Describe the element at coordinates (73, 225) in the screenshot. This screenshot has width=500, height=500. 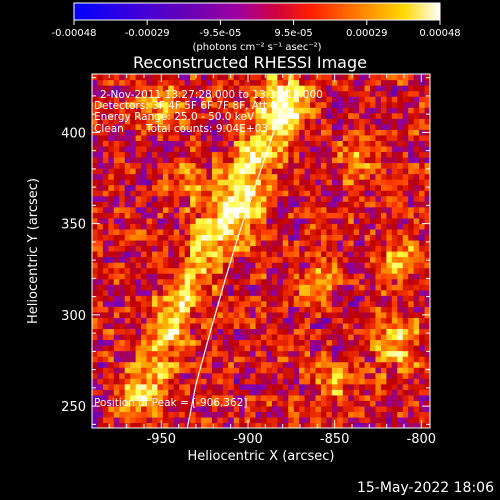
I see `y-tick-label: 350` at that location.